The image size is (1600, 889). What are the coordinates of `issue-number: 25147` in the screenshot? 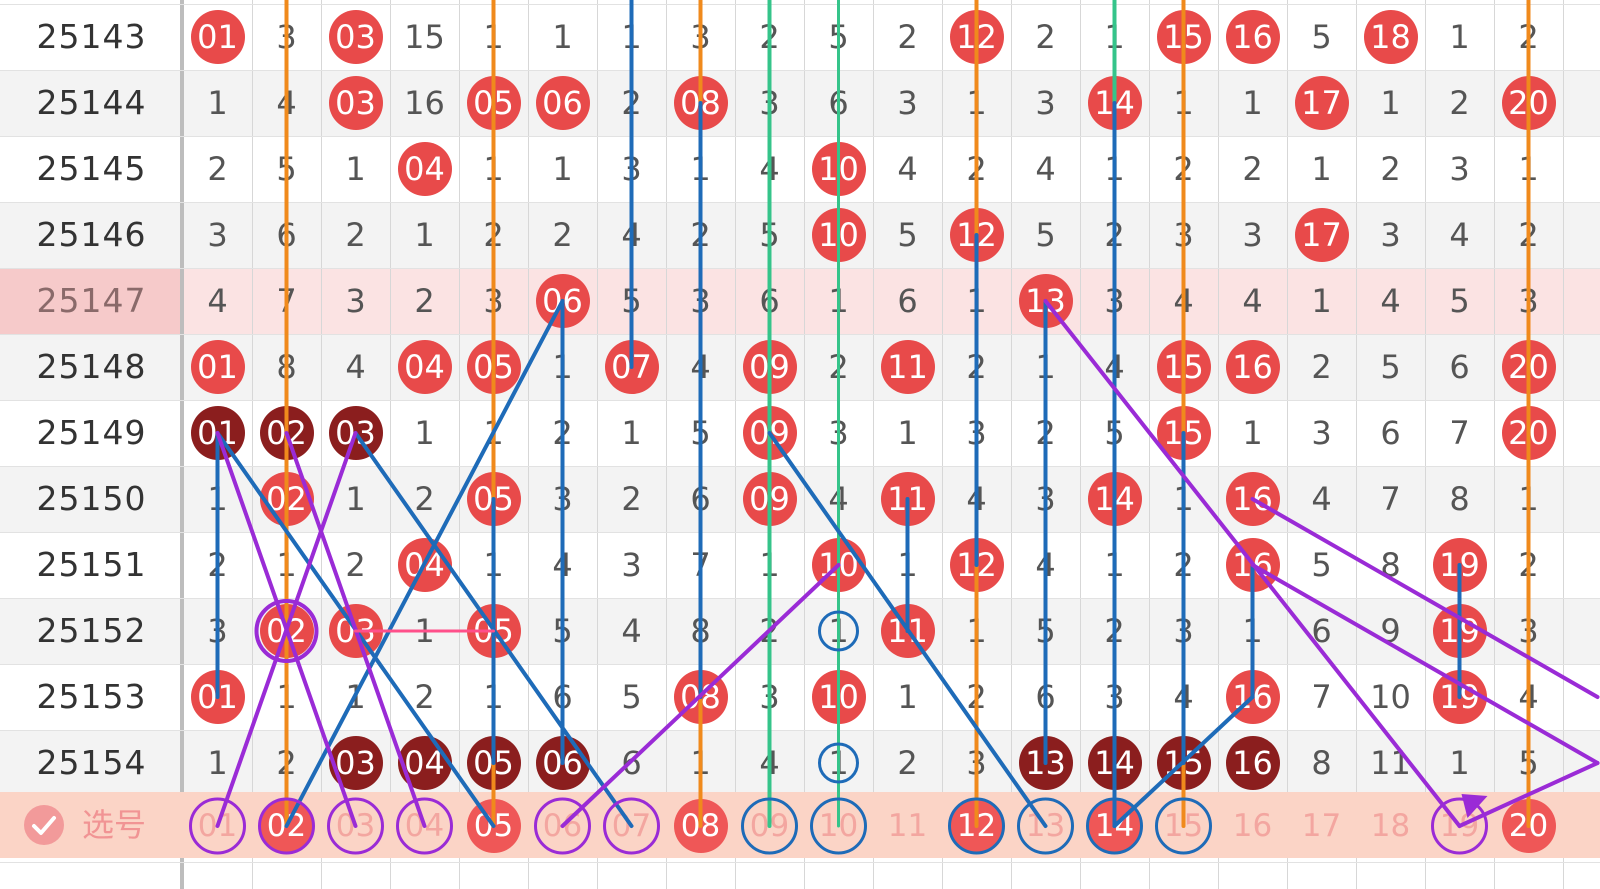 It's located at (91, 300).